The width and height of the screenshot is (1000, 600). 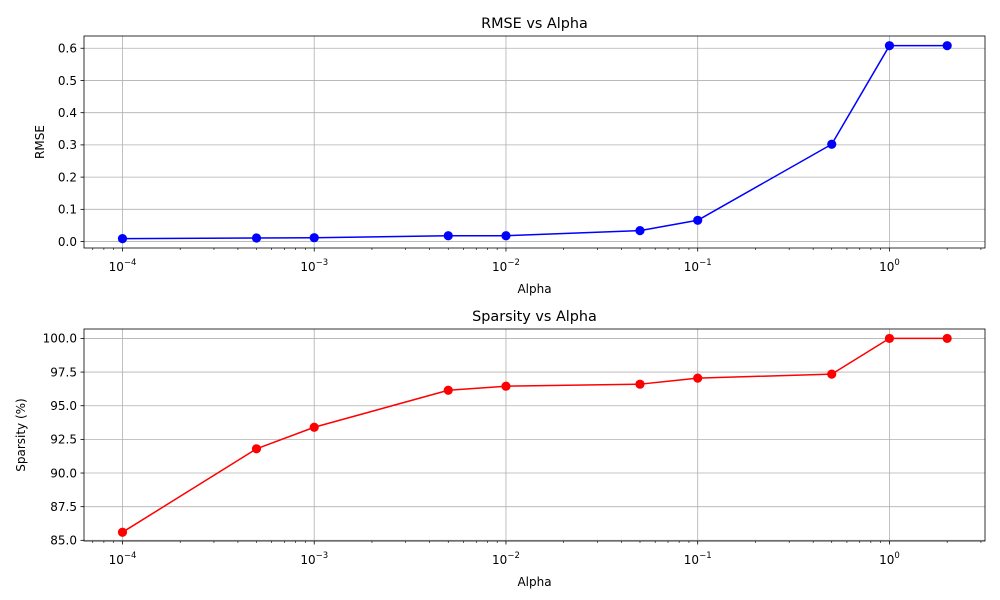 What do you see at coordinates (537, 261) in the screenshot?
I see `rmse-x-ticks: 10⁻⁴ 10⁻³ 10⁻² 10⁻¹ 10⁰` at bounding box center [537, 261].